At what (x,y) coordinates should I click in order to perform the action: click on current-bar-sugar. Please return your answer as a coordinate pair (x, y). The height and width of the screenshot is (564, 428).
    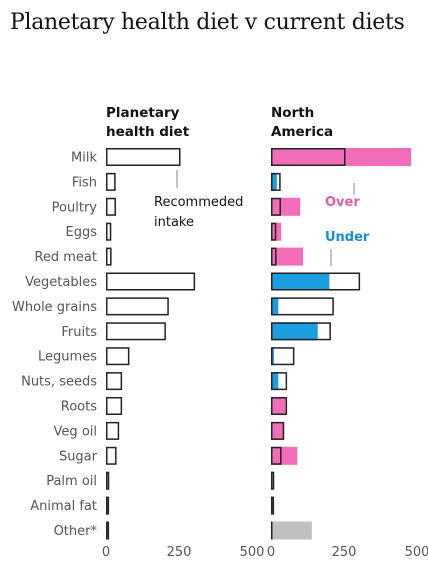
    Looking at the image, I should click on (284, 455).